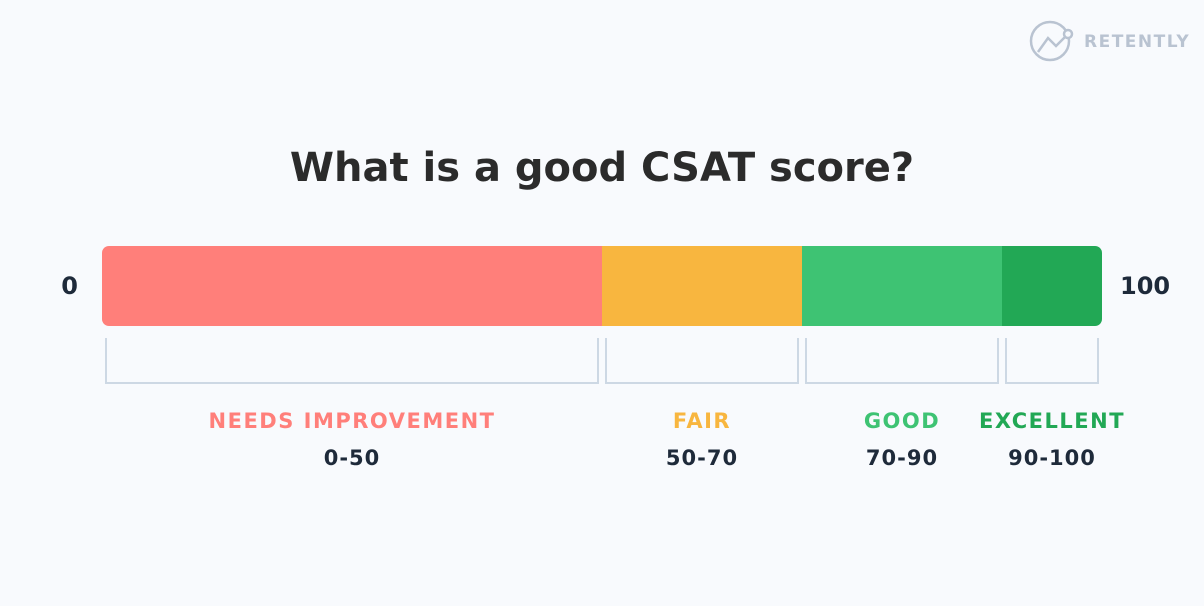 The image size is (1204, 606). I want to click on logo-icon, so click(1051, 41).